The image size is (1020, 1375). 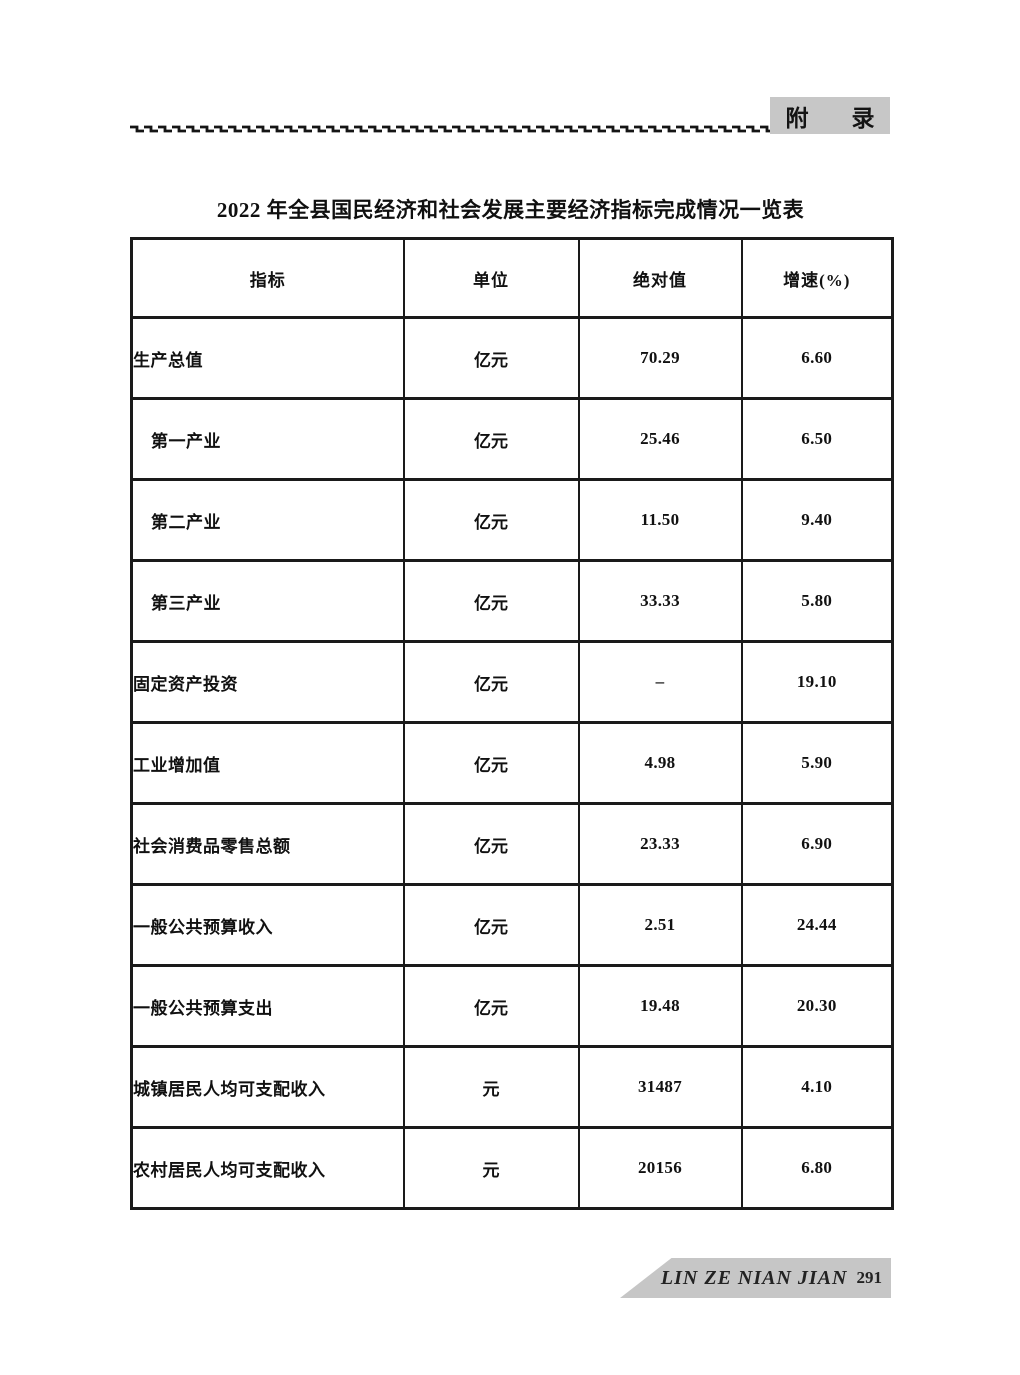 I want to click on indicator-cell: 第三产业, so click(x=267, y=601).